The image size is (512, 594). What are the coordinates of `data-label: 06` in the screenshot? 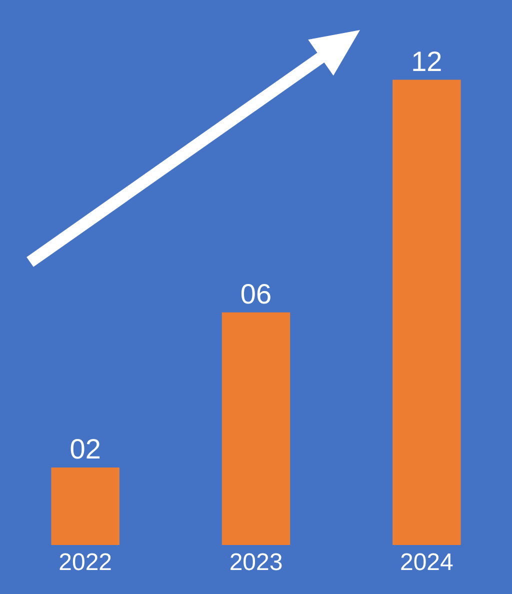 It's located at (256, 294).